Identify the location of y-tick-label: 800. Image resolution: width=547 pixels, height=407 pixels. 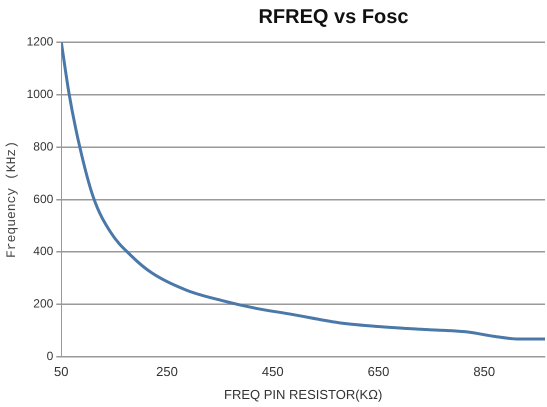
(43, 146).